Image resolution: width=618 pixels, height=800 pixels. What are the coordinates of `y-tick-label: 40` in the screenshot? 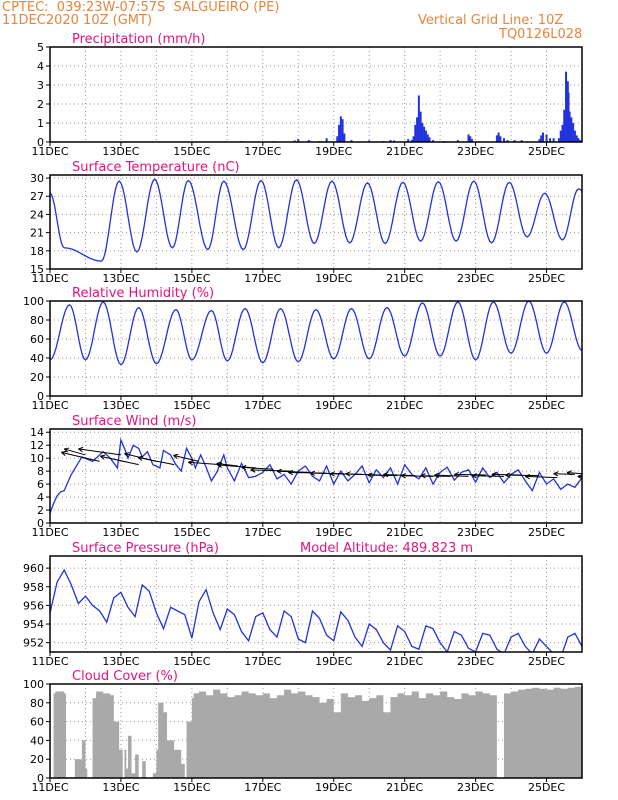 It's located at (37, 740).